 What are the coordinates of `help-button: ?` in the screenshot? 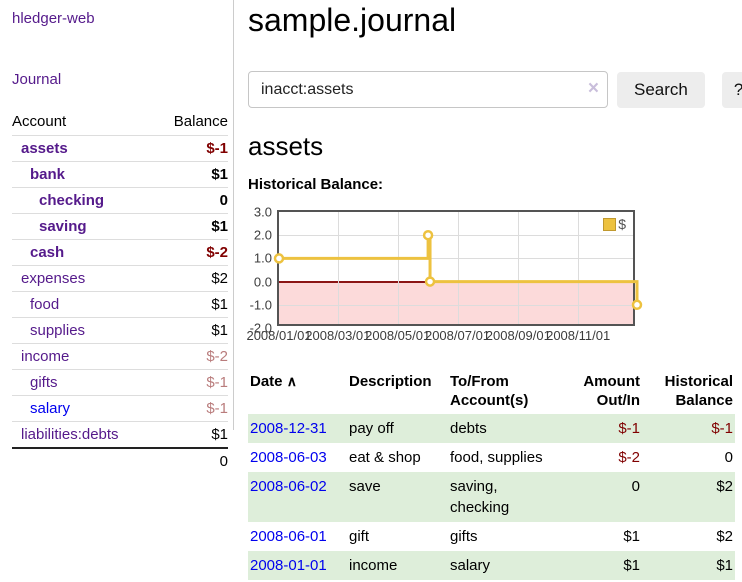 It's located at (731, 89).